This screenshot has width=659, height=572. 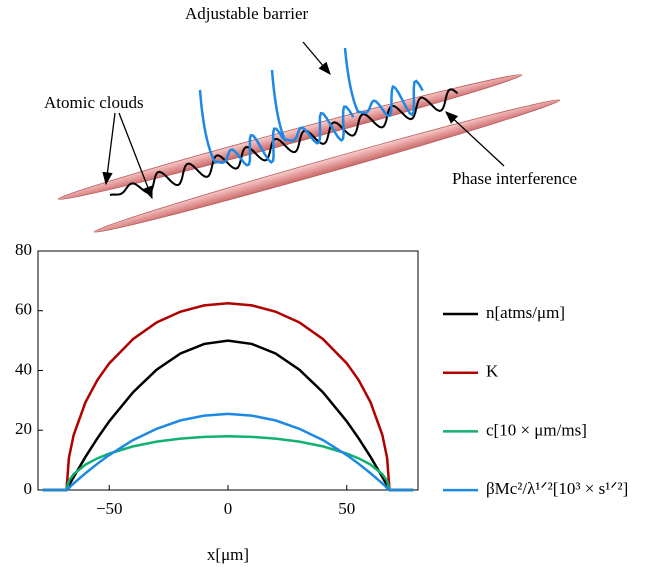 What do you see at coordinates (23, 249) in the screenshot?
I see `y-tick-label: 80` at bounding box center [23, 249].